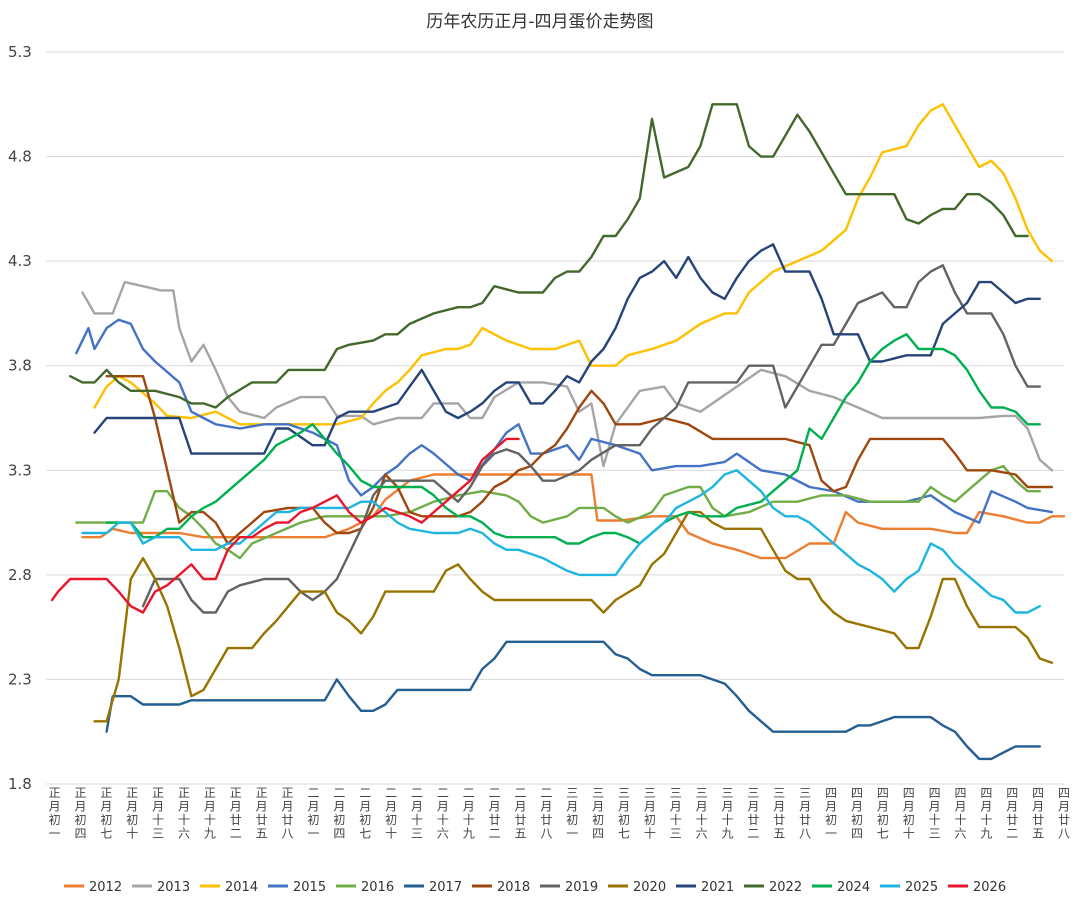 The width and height of the screenshot is (1080, 906). What do you see at coordinates (785, 887) in the screenshot?
I see `legend-label-2022: 2022` at bounding box center [785, 887].